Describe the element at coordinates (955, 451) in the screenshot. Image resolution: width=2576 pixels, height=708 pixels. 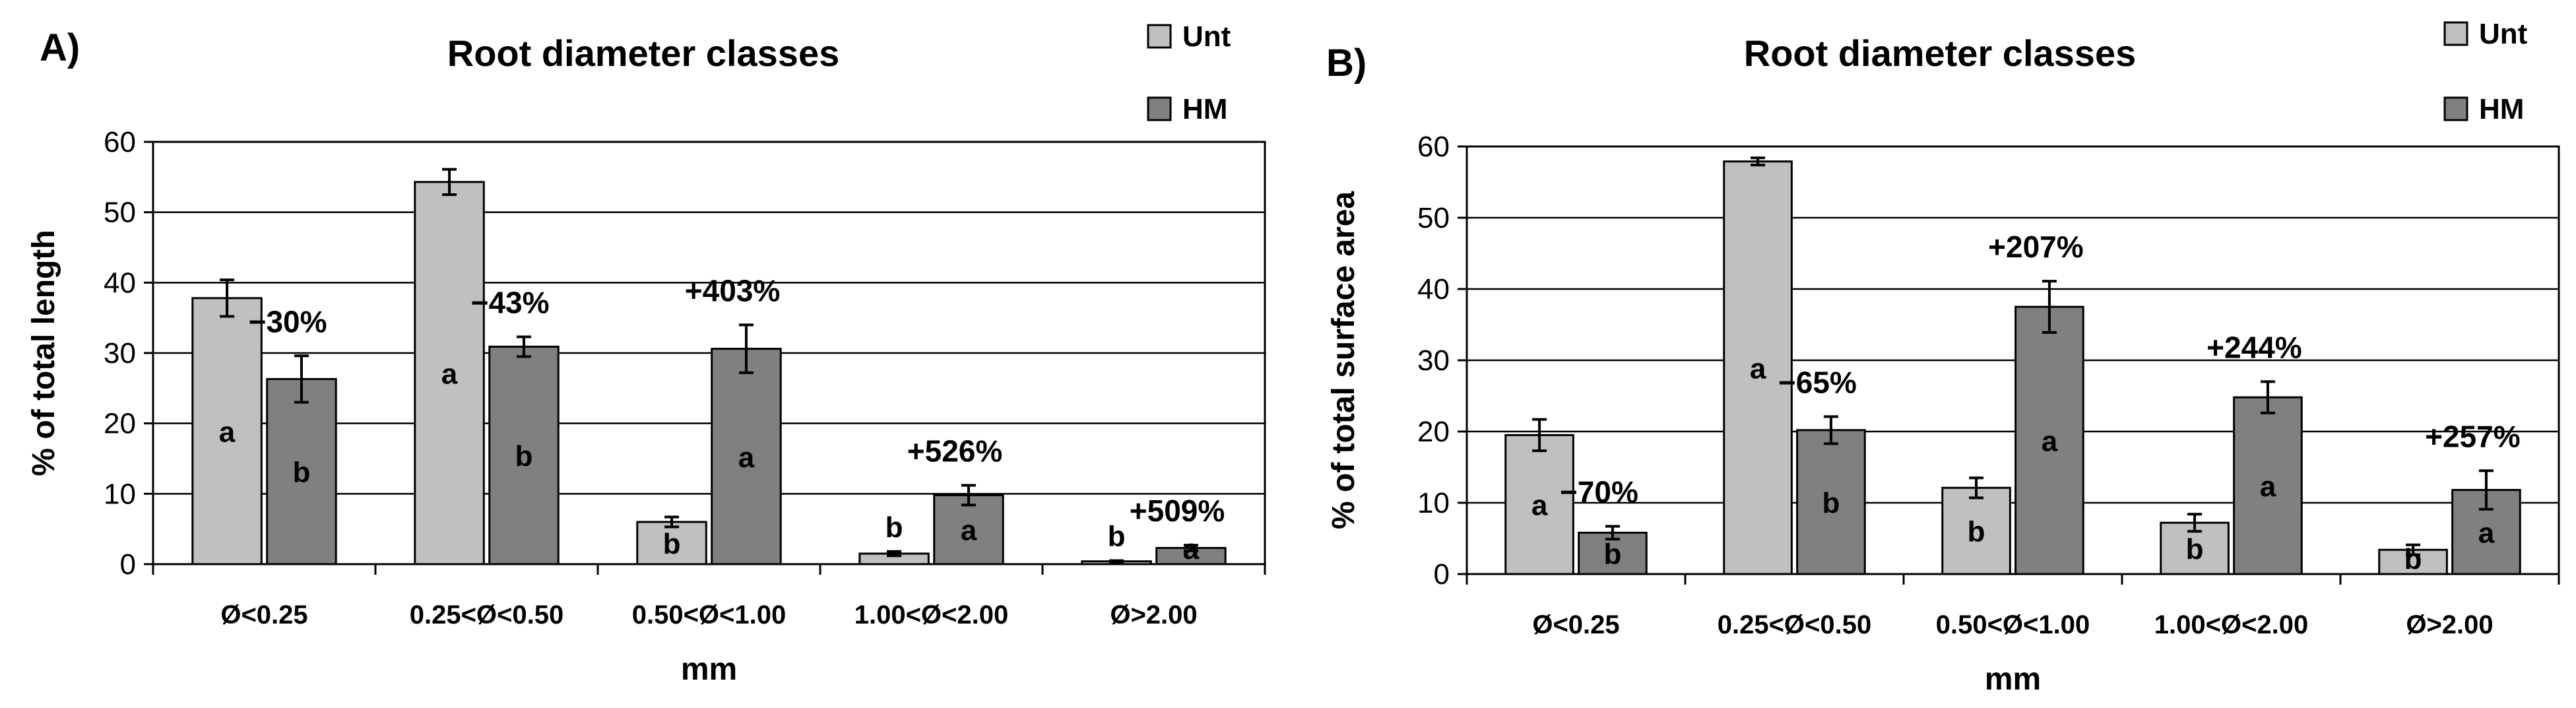
I see `percent-change: +526%` at that location.